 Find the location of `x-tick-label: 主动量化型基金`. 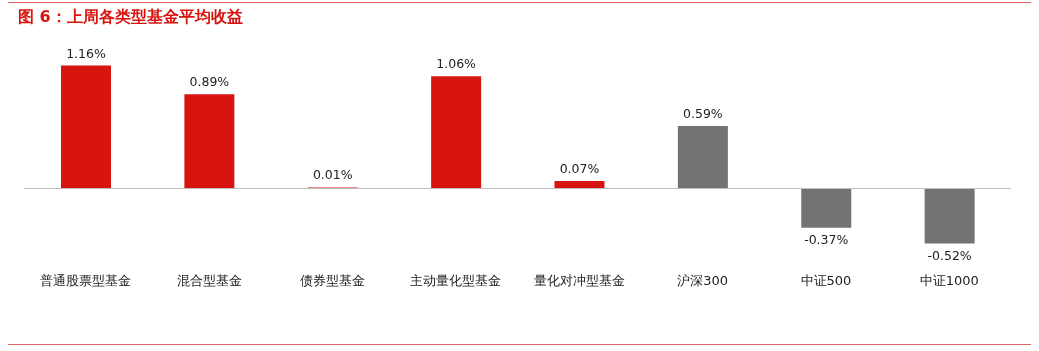

x-tick-label: 主动量化型基金 is located at coordinates (456, 281).